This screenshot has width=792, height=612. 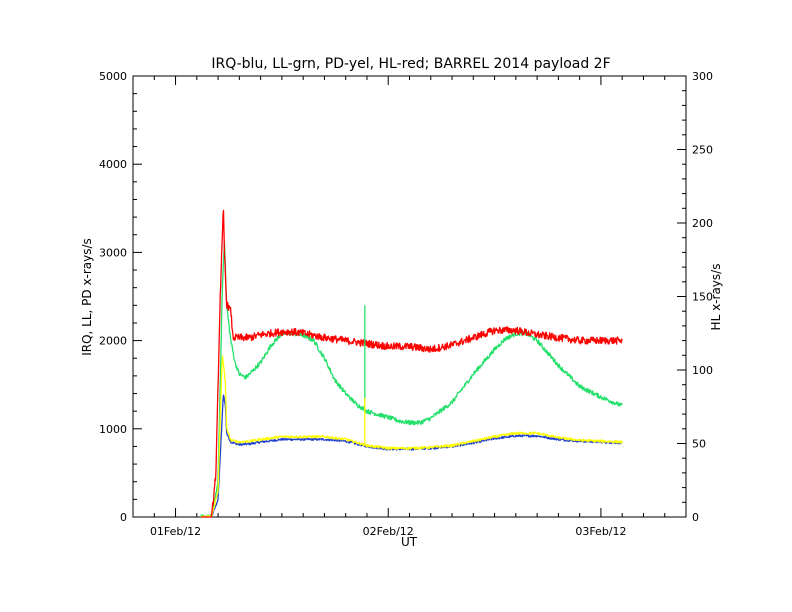 What do you see at coordinates (113, 76) in the screenshot?
I see `y-tick-label: 5000` at bounding box center [113, 76].